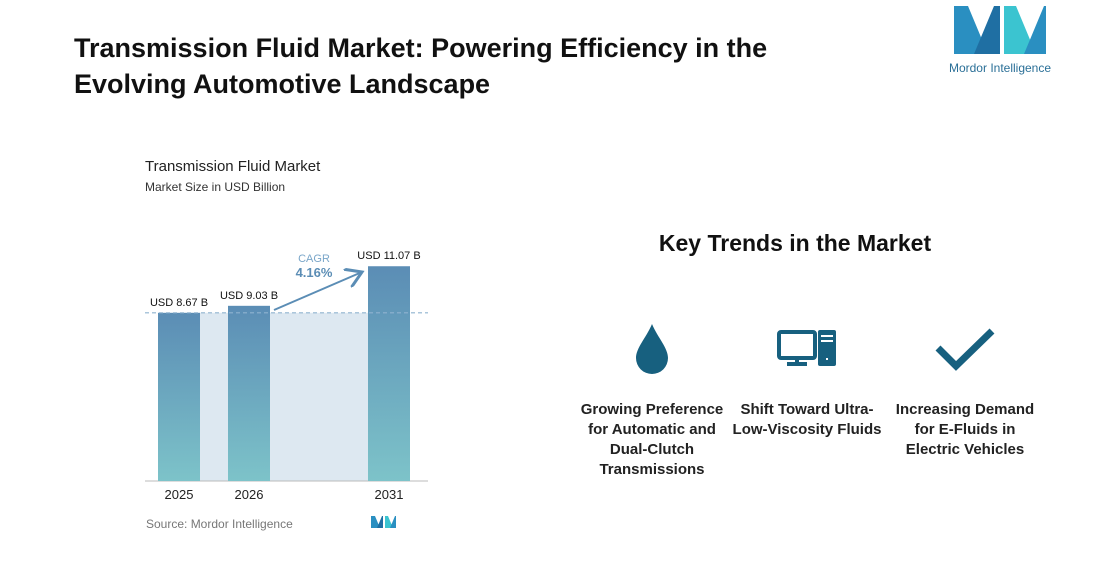 Image resolution: width=1105 pixels, height=570 pixels. What do you see at coordinates (1000, 30) in the screenshot?
I see `logo-icon` at bounding box center [1000, 30].